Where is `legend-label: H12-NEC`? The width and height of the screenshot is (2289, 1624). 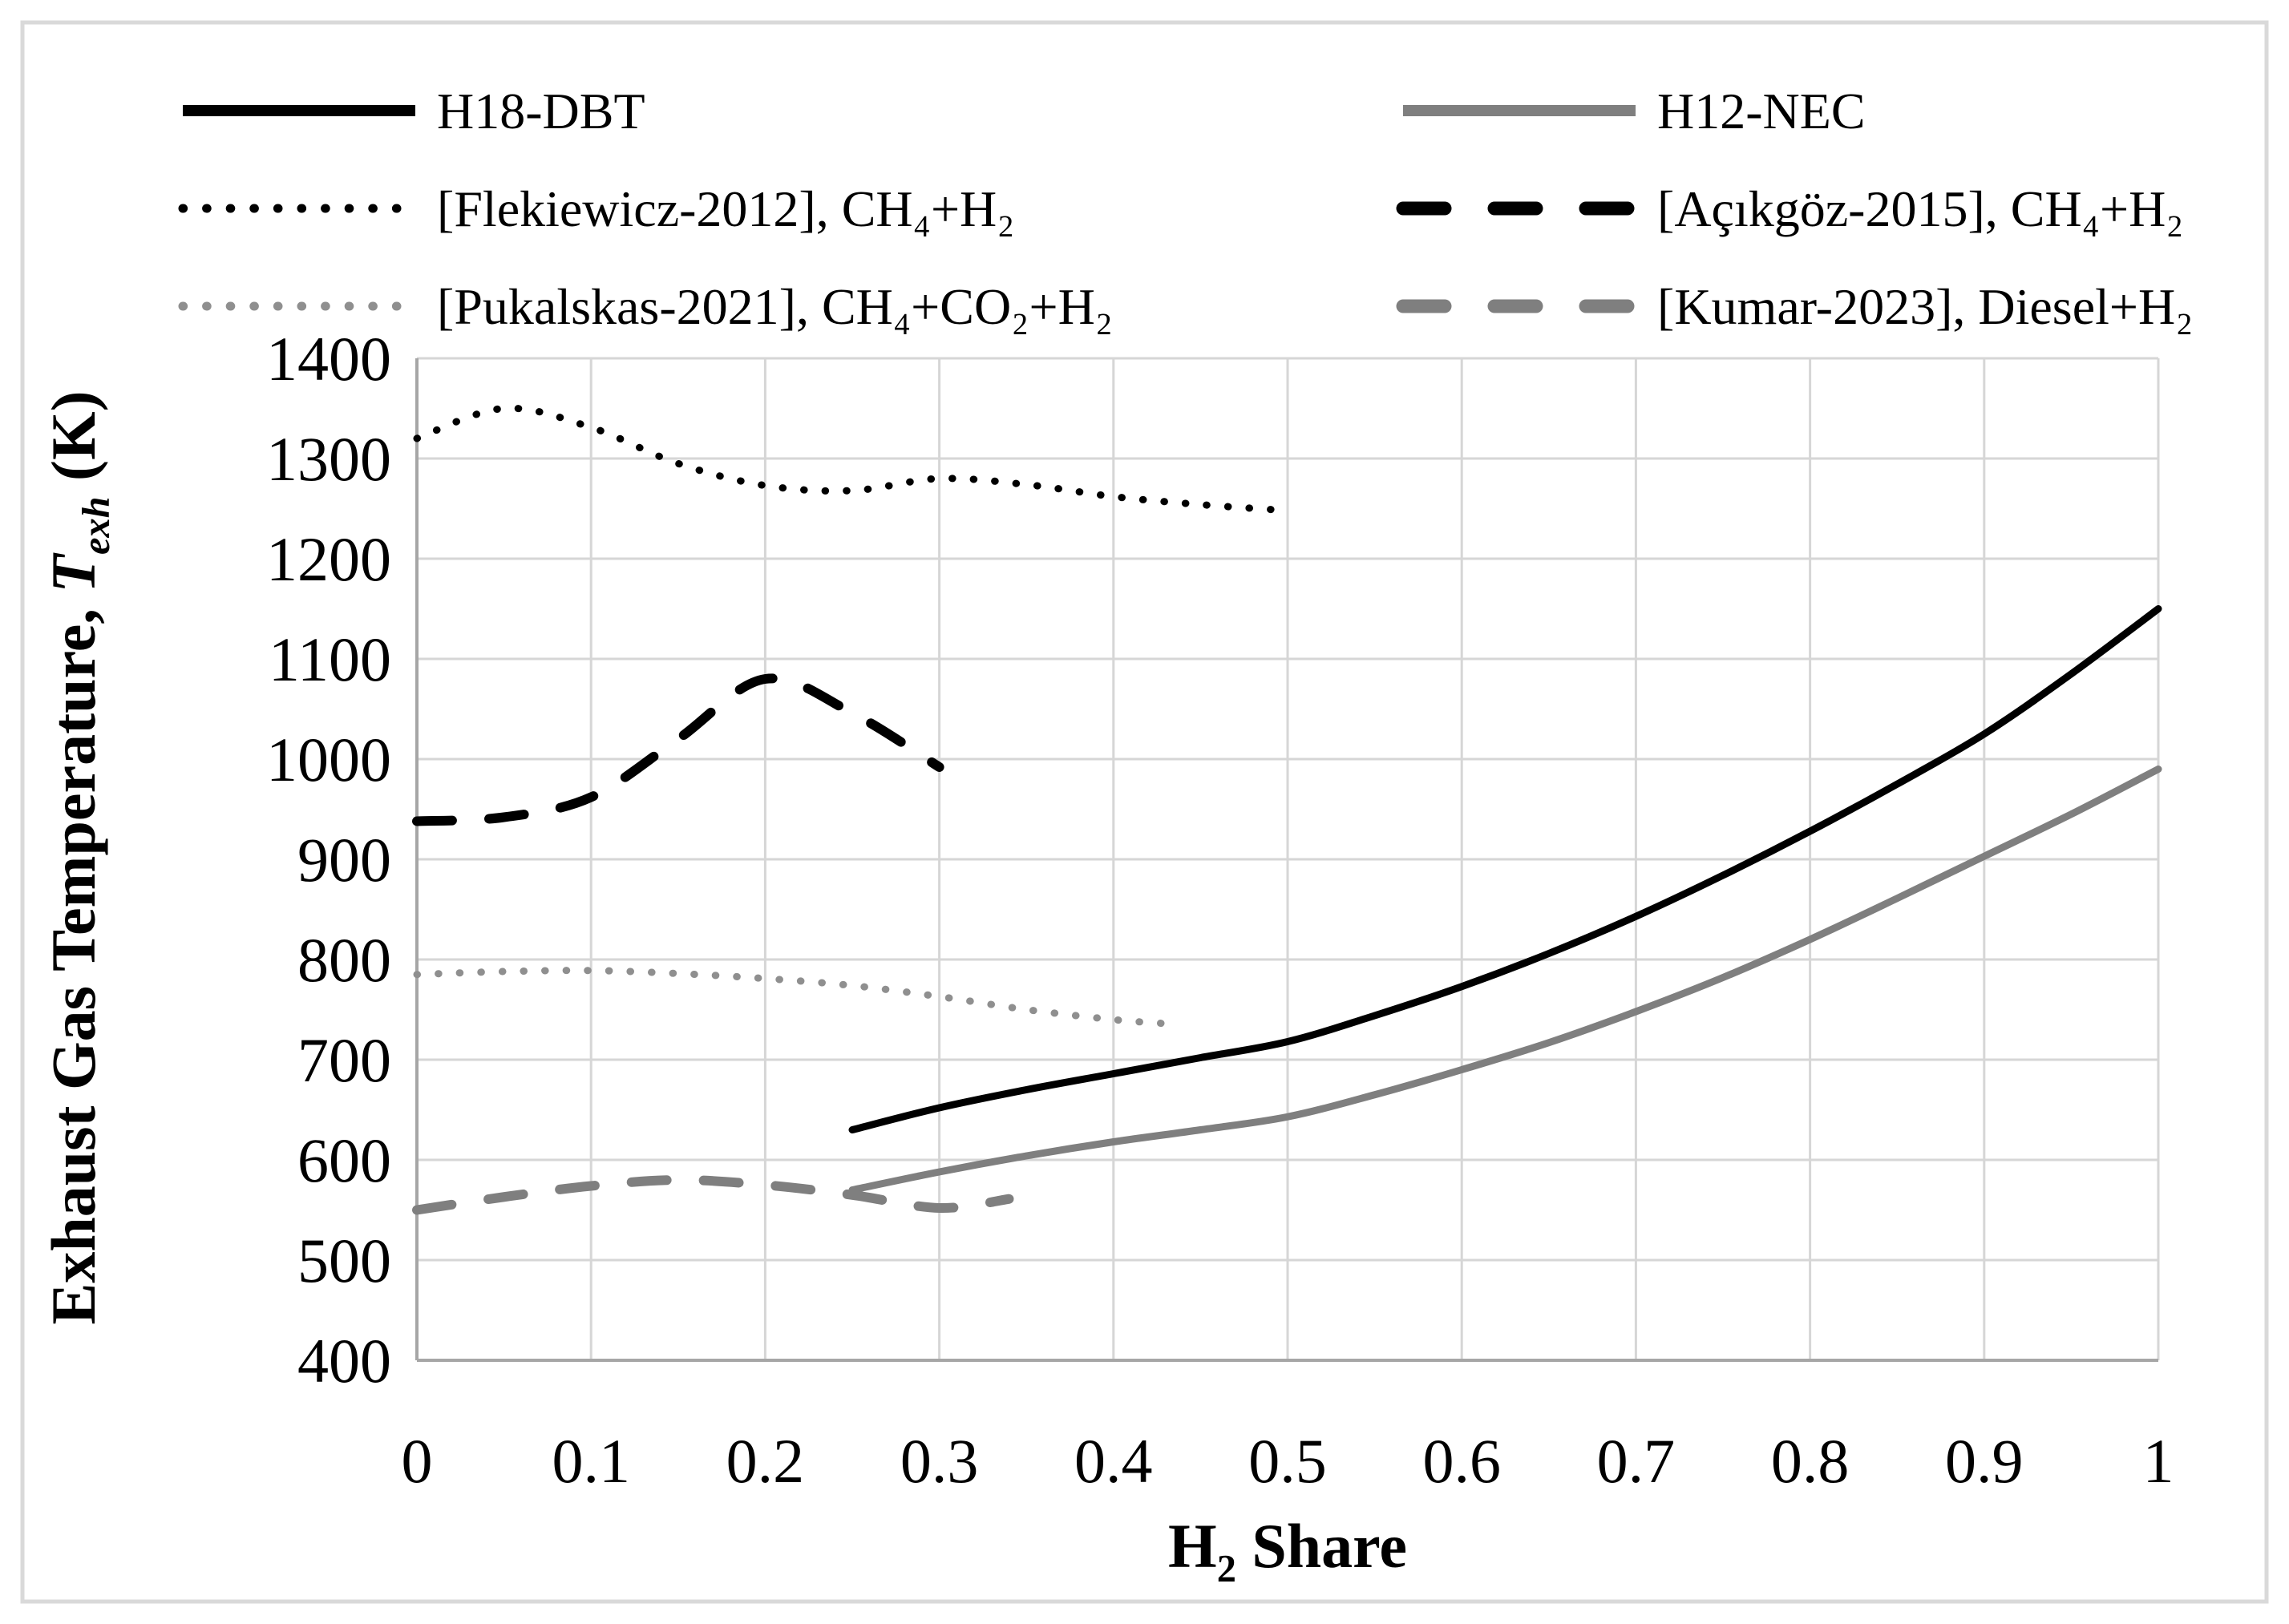
legend-label: H12-NEC is located at coordinates (1761, 111).